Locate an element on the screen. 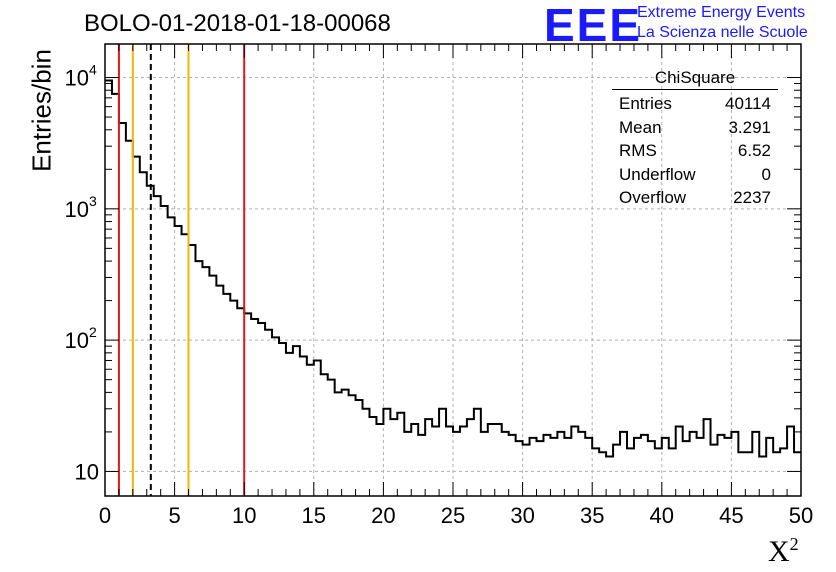 The width and height of the screenshot is (836, 572). y-axis-label: Entries/bin is located at coordinates (41, 110).